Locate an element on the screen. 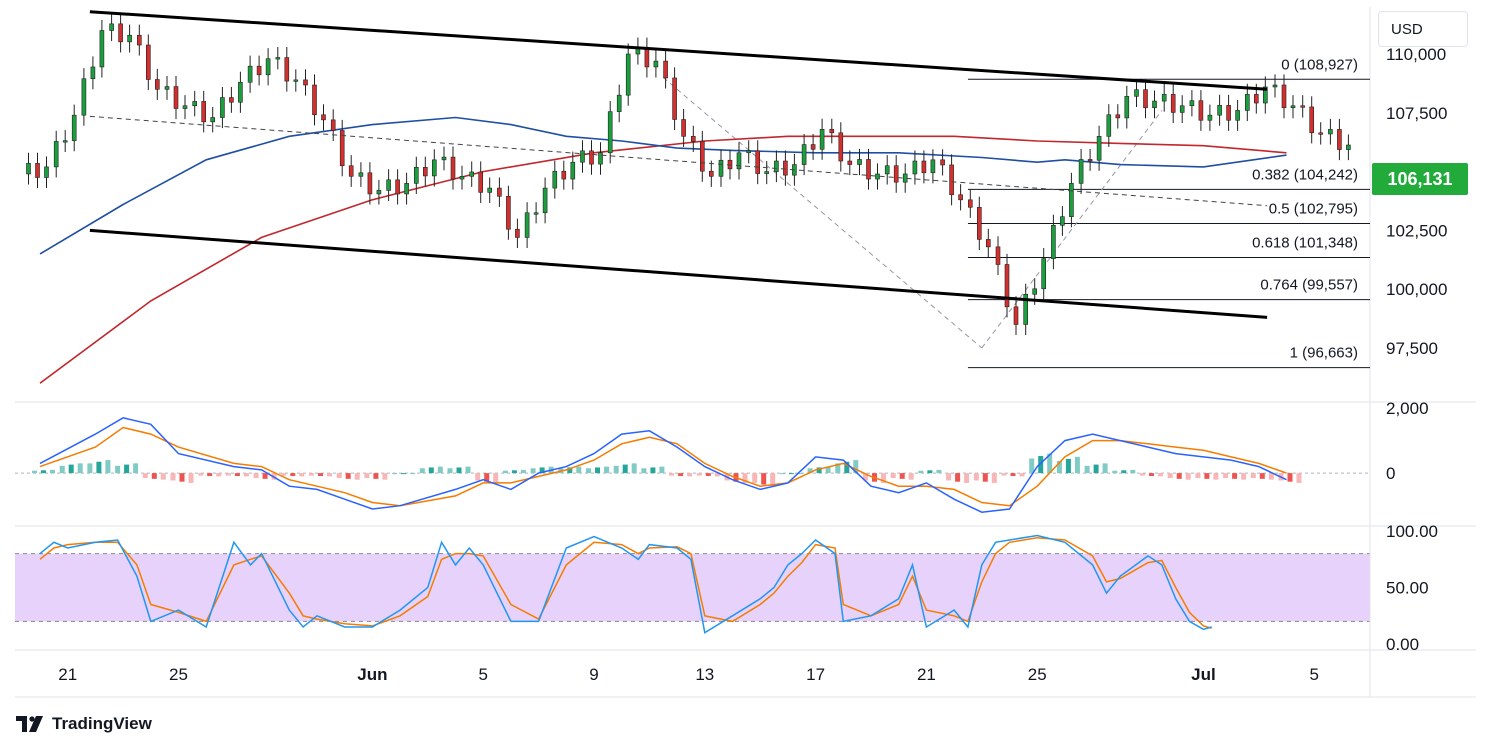 The height and width of the screenshot is (750, 1491). stochastic-d-line is located at coordinates (625, 583).